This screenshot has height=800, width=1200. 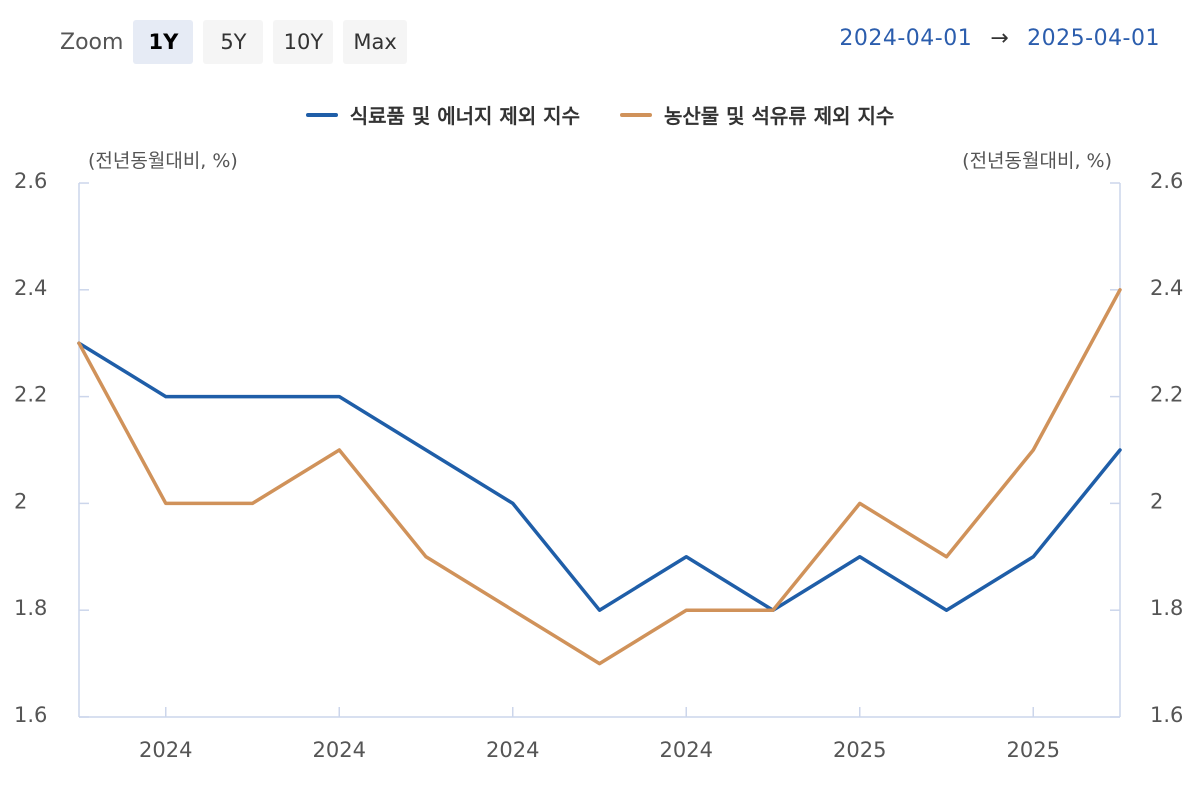 I want to click on y-tick-label-right: 2.2, so click(x=1166, y=395).